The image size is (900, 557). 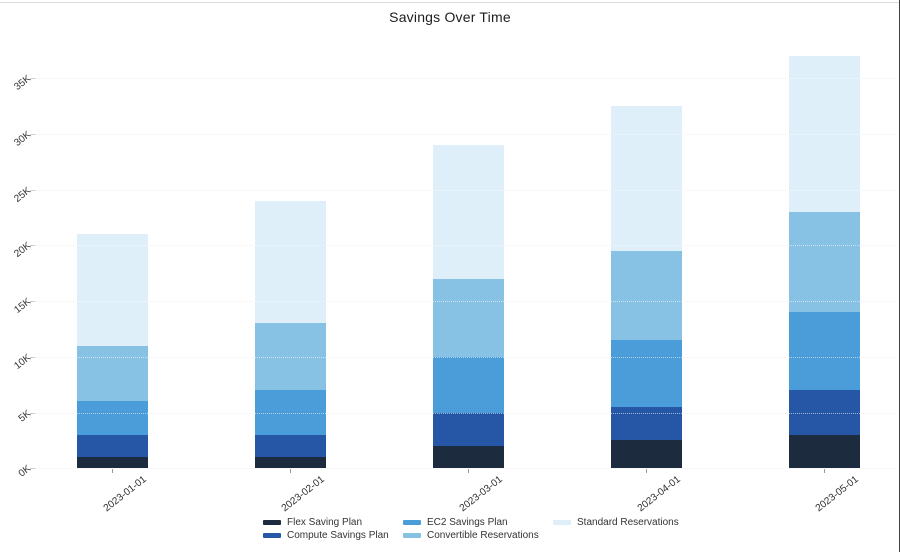 I want to click on convertible-reservations-swatch-icon, so click(x=412, y=536).